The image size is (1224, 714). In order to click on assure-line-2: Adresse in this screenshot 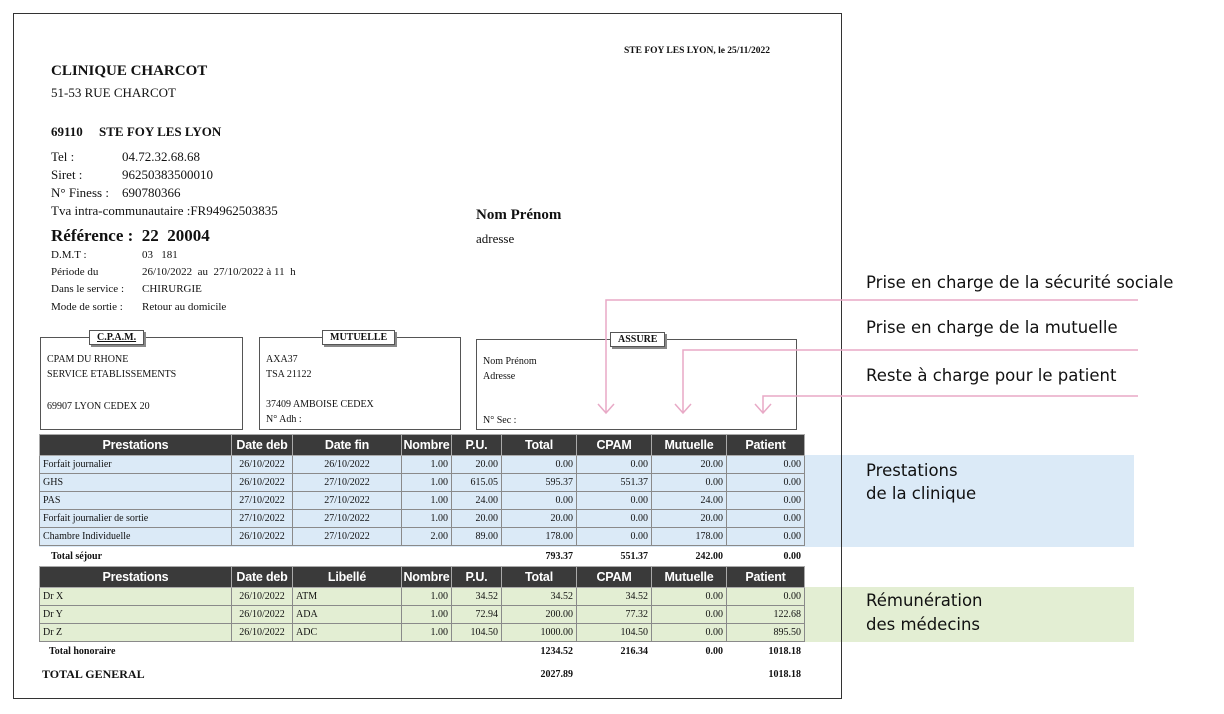, I will do `click(499, 376)`.